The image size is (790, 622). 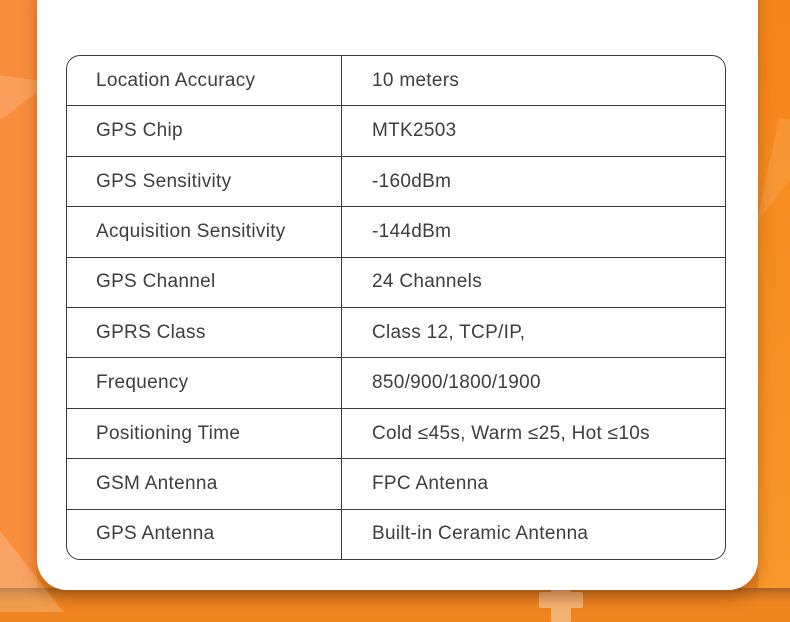 I want to click on spec-label-cell: Acquisition Sensitivity, so click(x=204, y=231).